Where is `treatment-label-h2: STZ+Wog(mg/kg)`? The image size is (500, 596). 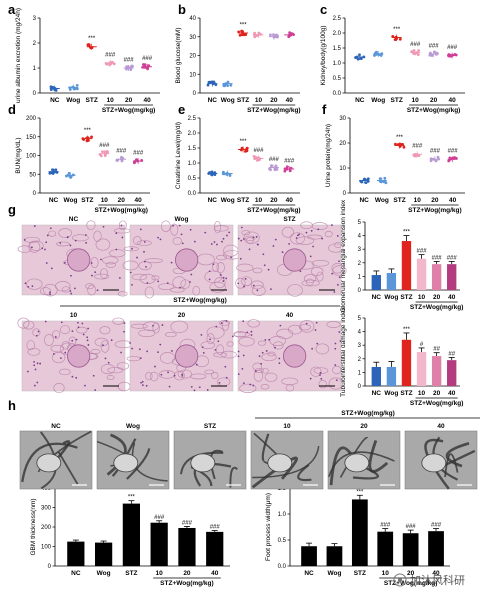 treatment-label-h2: STZ+Wog(mg/kg) is located at coordinates (411, 583).